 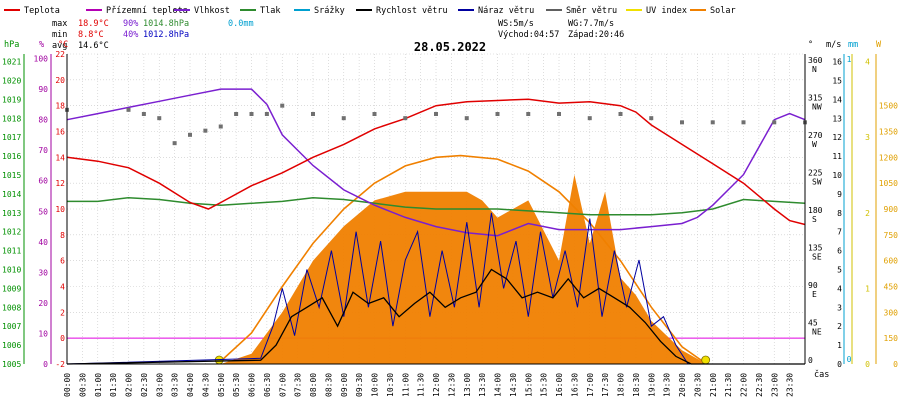 What do you see at coordinates (574, 385) in the screenshot?
I see `x-tick-label: 16:30` at bounding box center [574, 385].